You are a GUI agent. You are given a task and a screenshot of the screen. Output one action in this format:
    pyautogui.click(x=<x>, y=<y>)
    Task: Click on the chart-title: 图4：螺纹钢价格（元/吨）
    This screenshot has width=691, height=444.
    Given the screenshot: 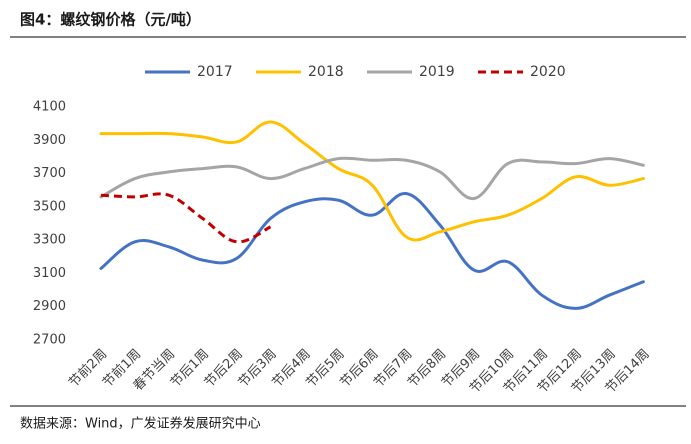 What is the action you would take?
    pyautogui.click(x=110, y=20)
    